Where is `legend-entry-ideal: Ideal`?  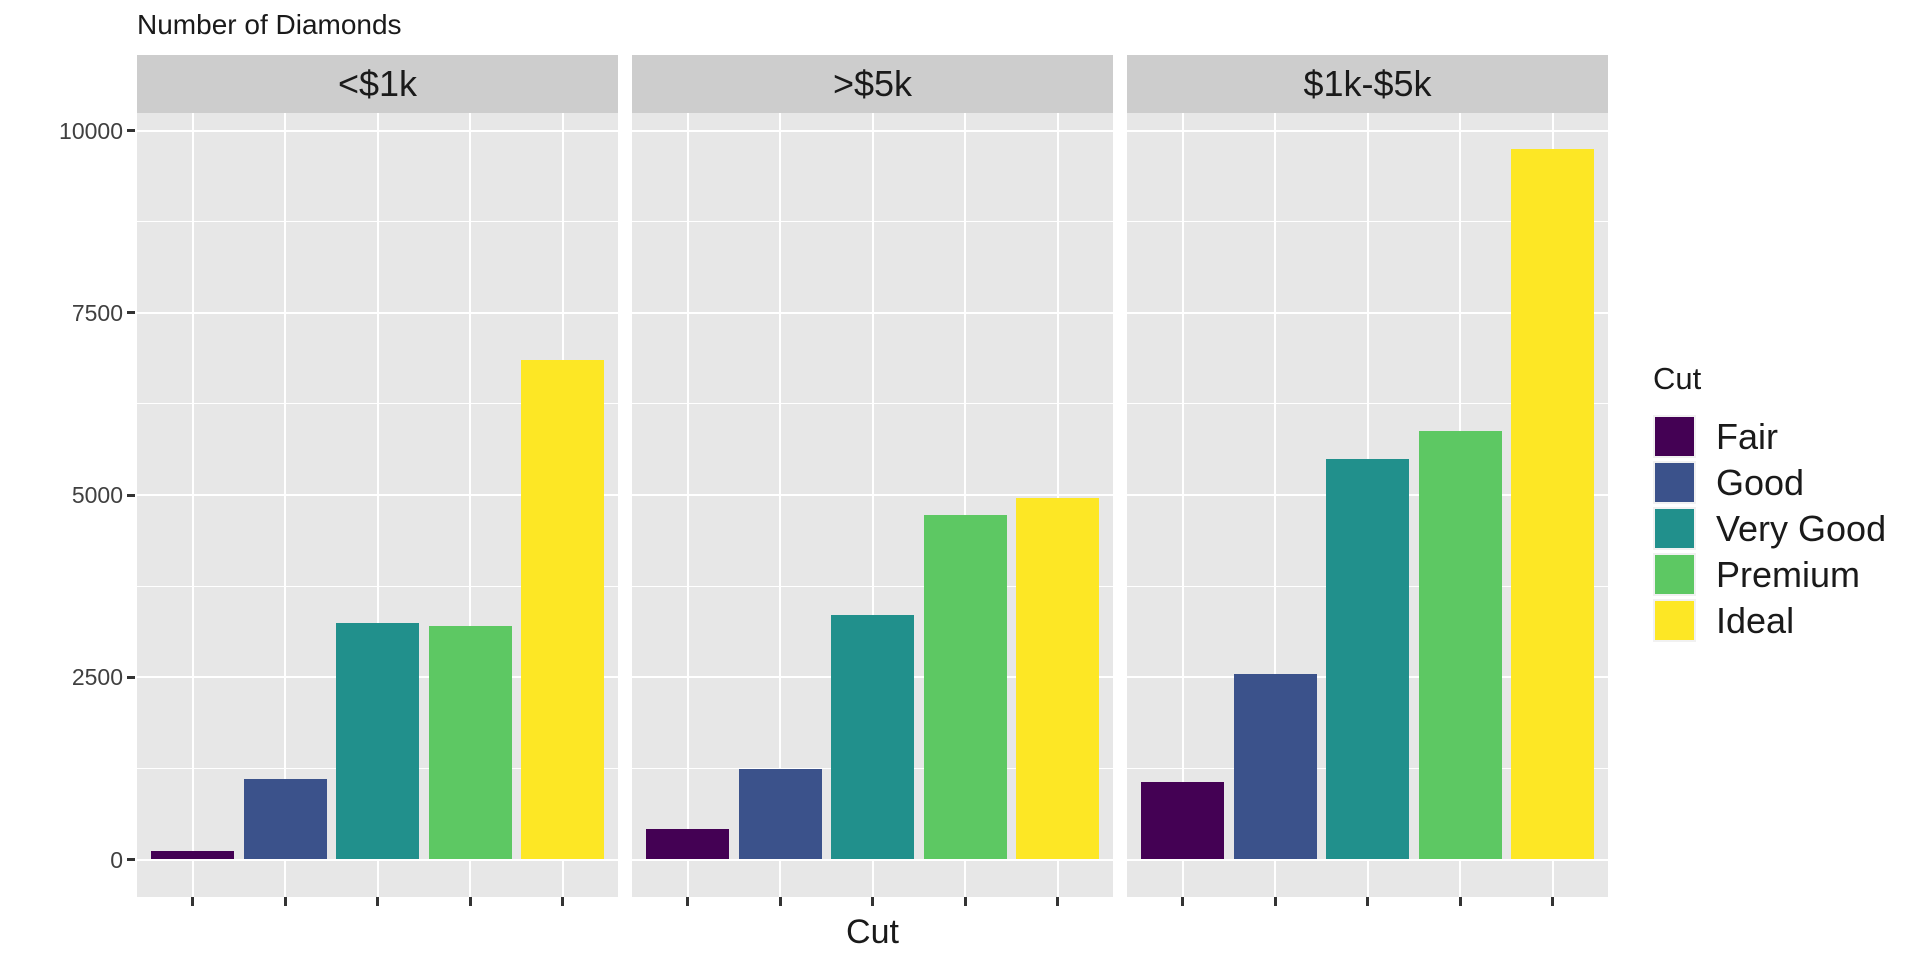
legend-entry-ideal: Ideal is located at coordinates (1769, 620).